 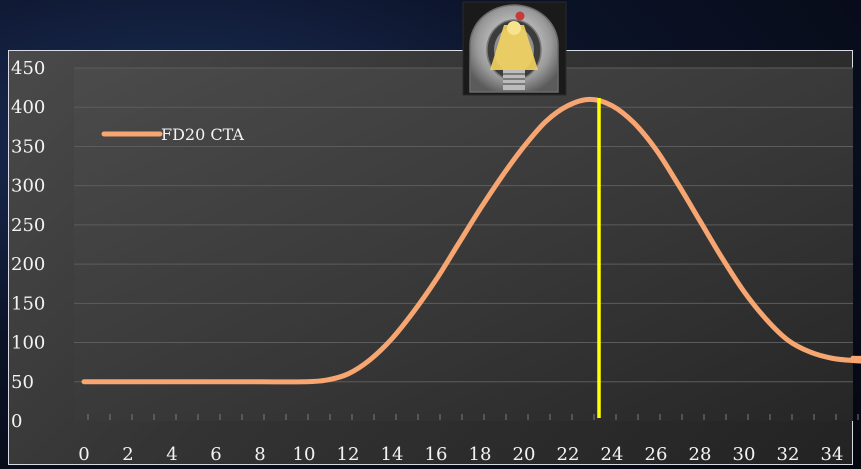 What do you see at coordinates (514, 48) in the screenshot?
I see `ct-scanner-icon` at bounding box center [514, 48].